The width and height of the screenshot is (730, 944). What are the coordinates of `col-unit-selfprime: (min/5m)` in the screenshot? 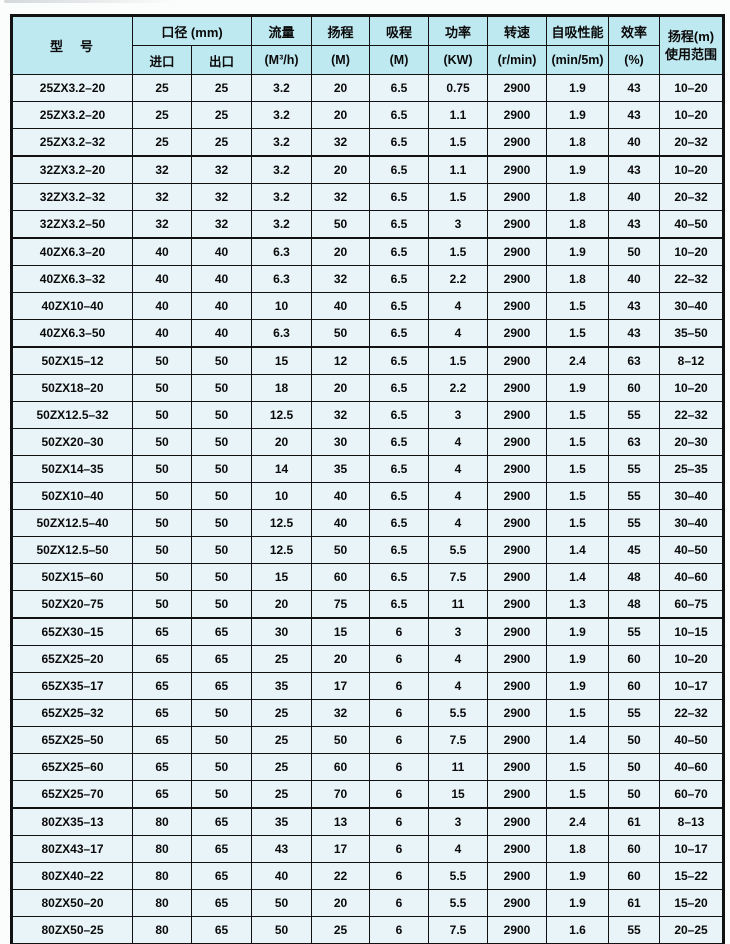 It's located at (578, 60).